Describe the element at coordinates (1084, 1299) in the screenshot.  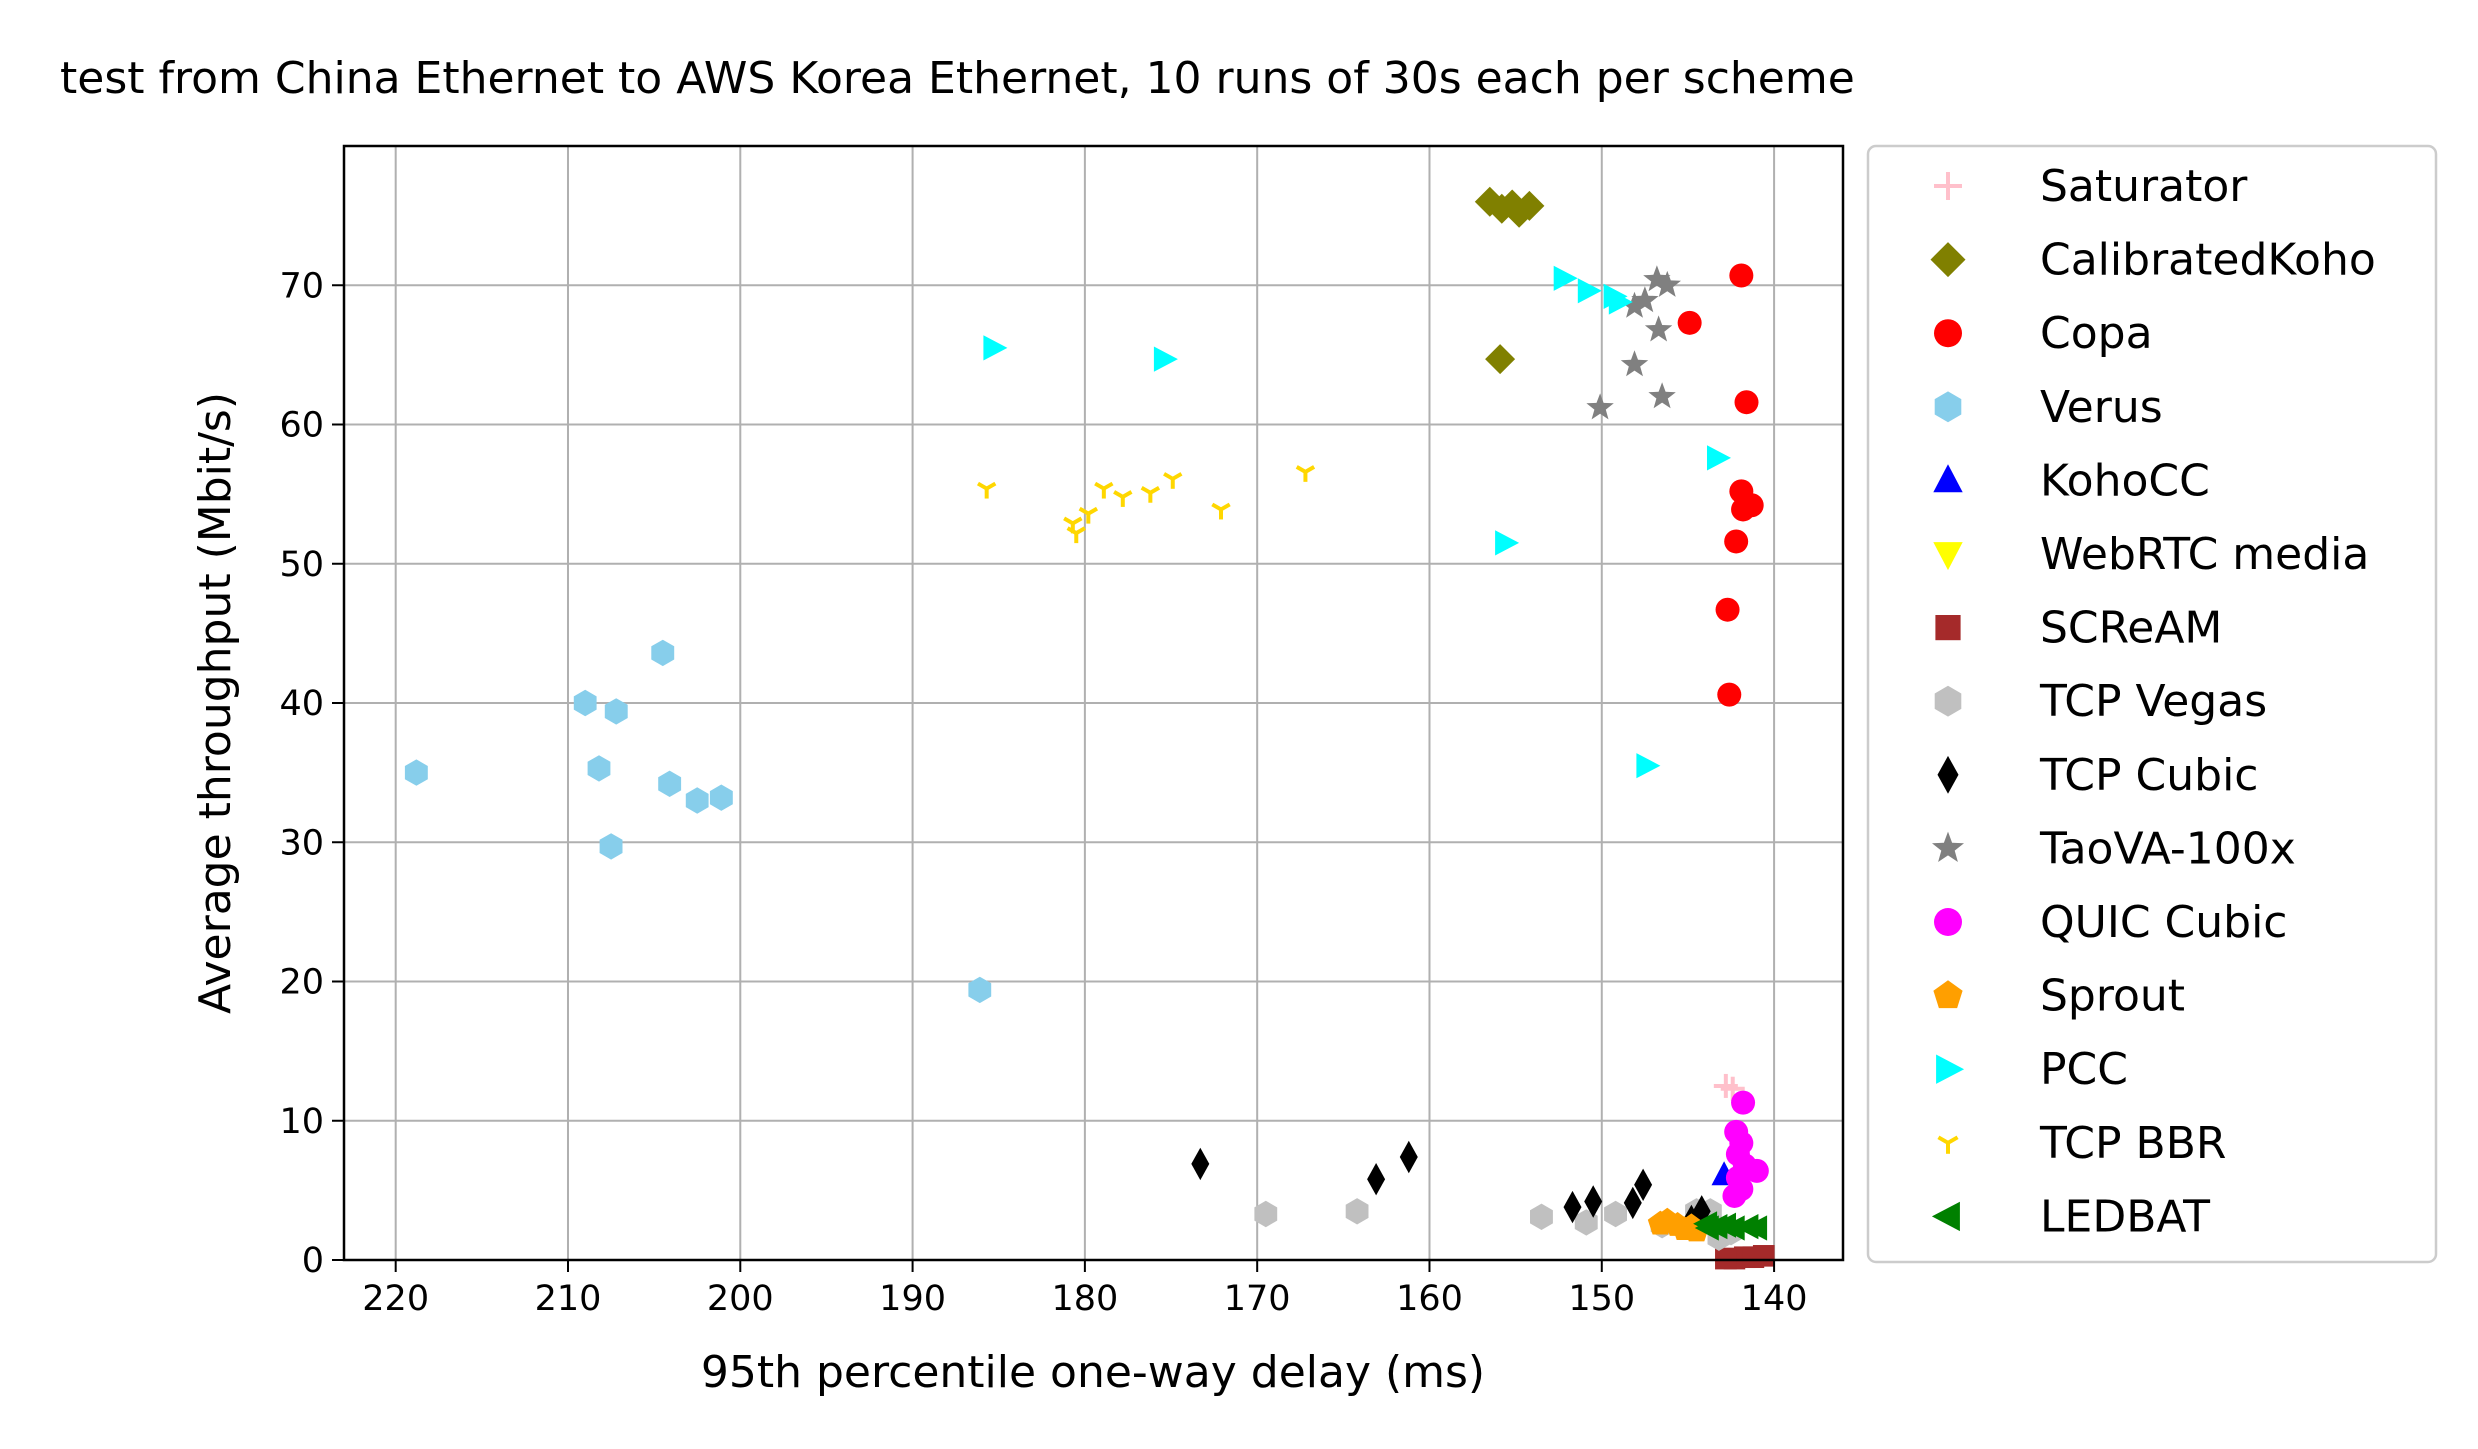
I see `x-tick-label: 180` at that location.